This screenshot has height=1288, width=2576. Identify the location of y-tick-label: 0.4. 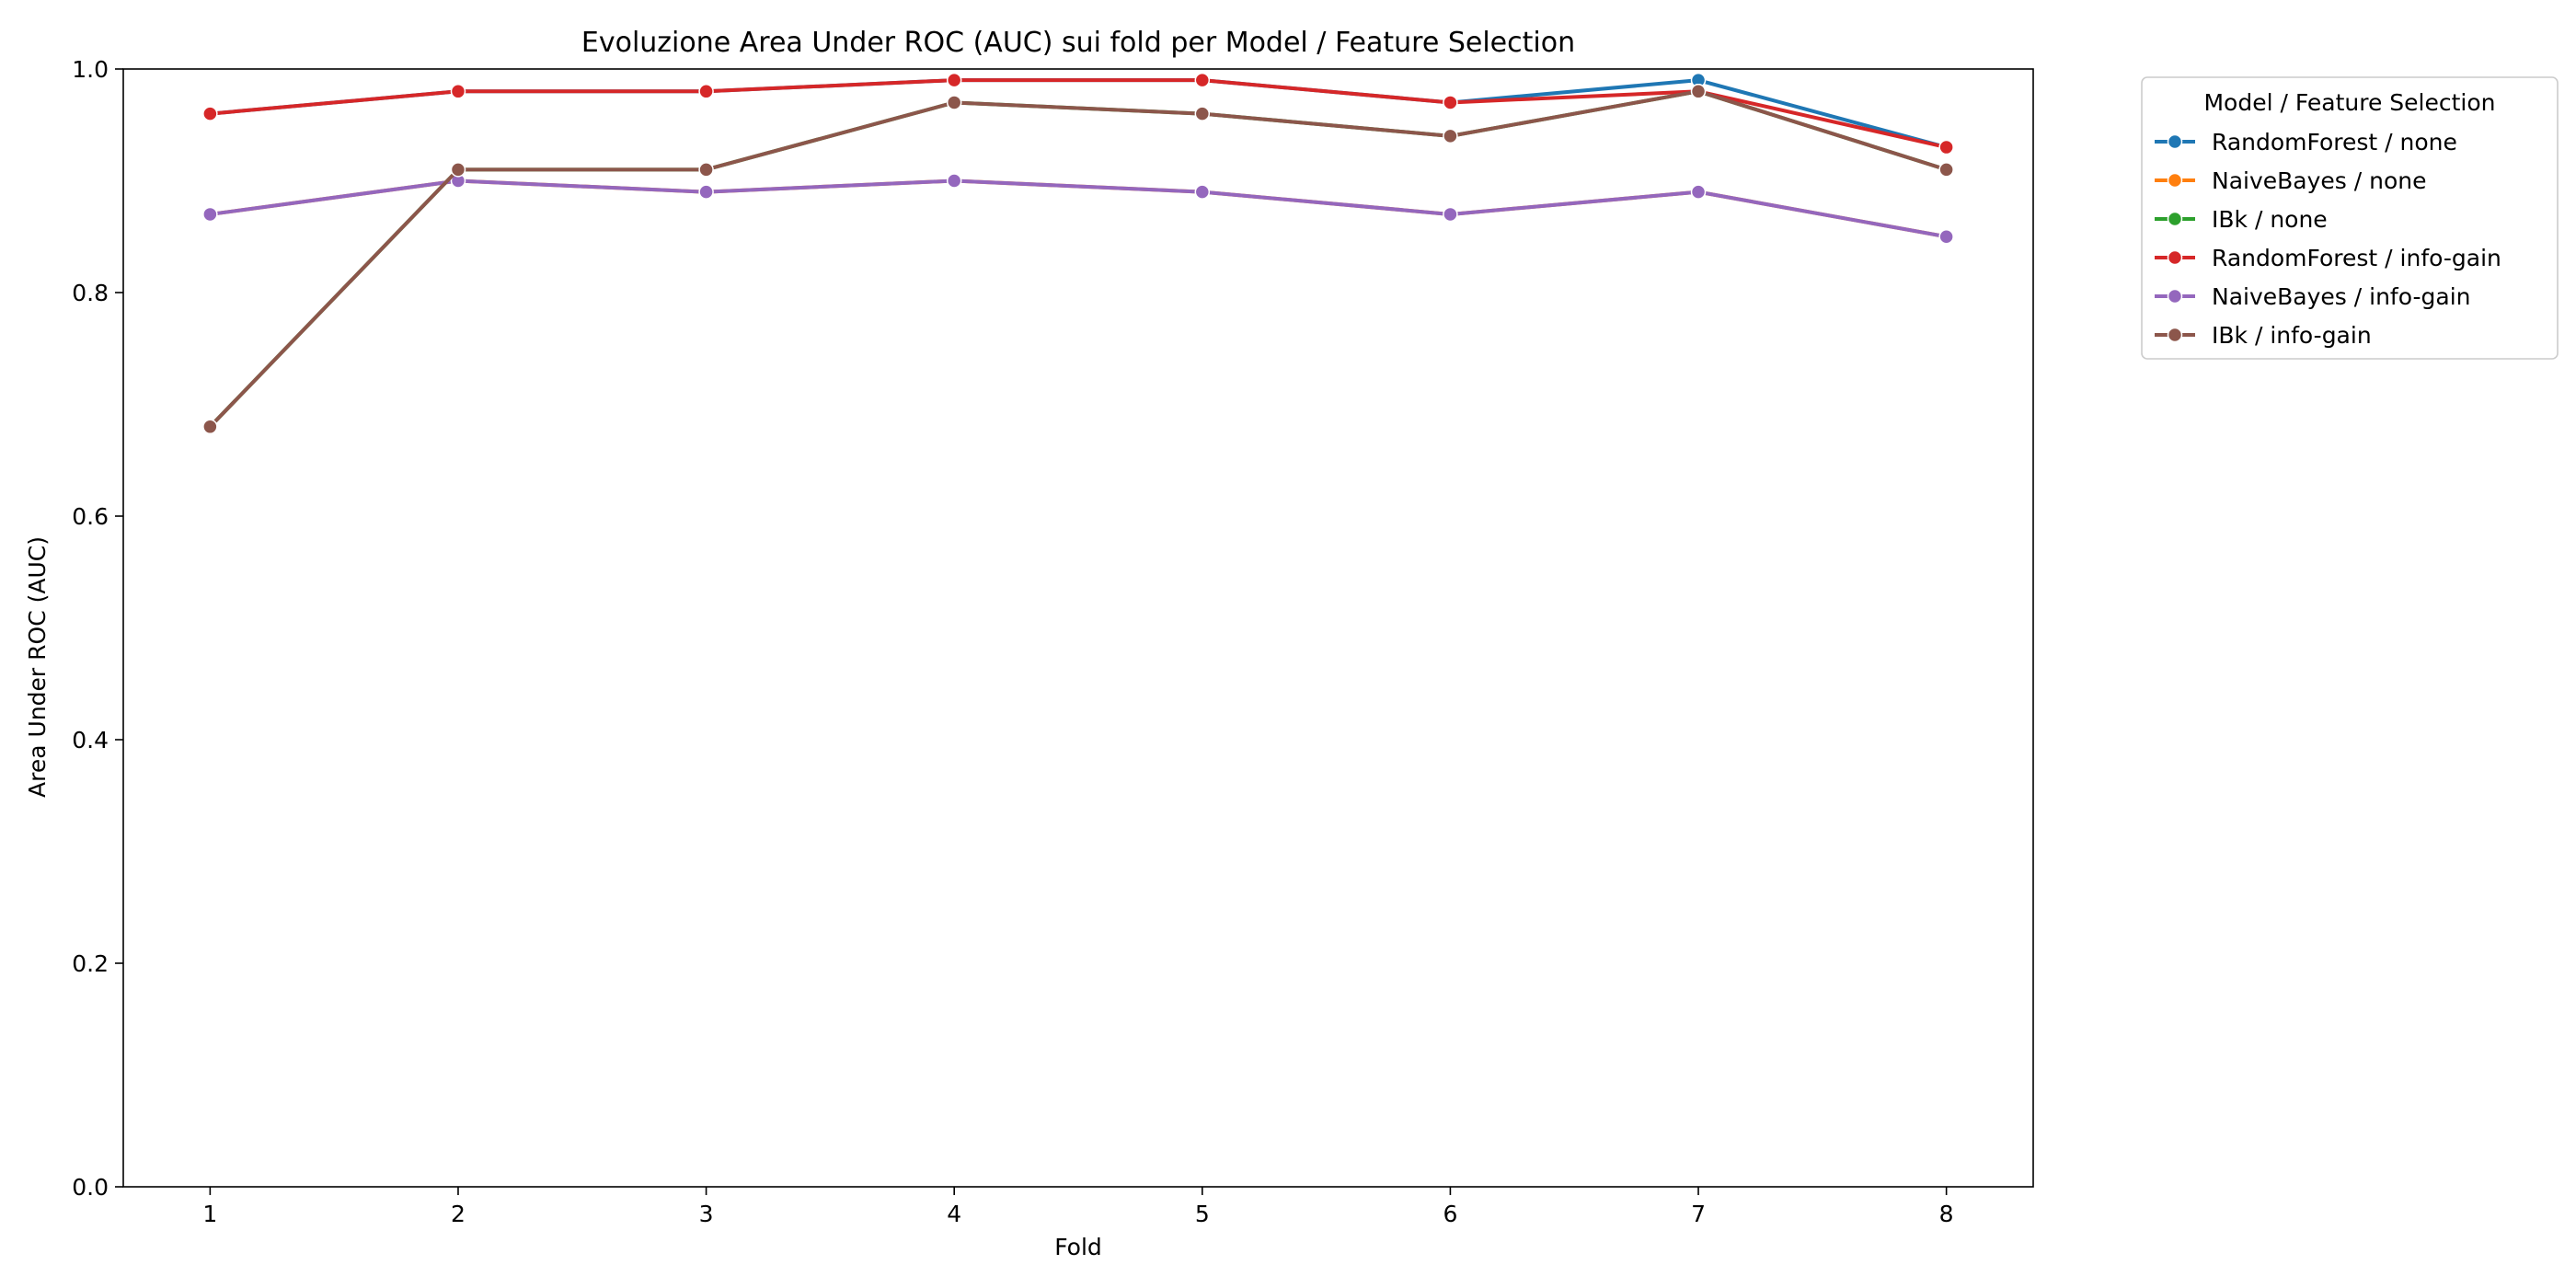
(90, 740).